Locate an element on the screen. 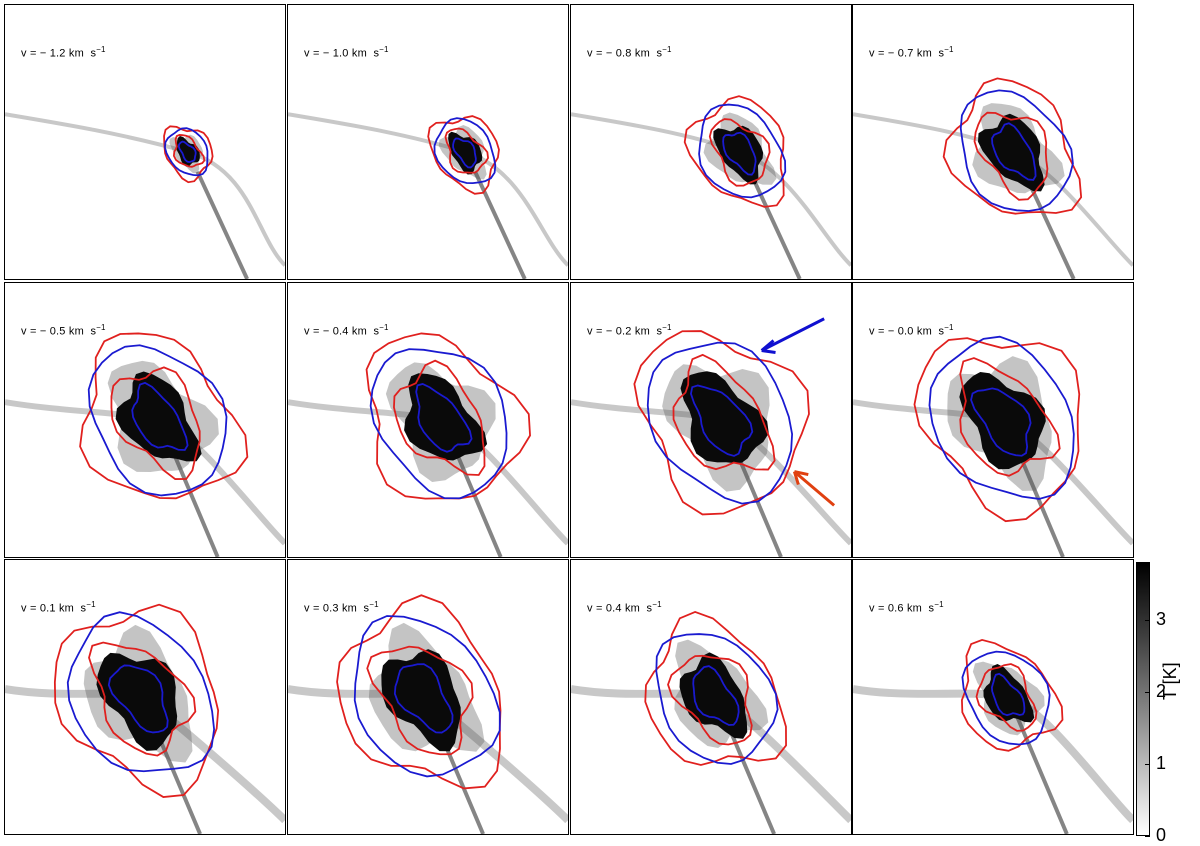 The width and height of the screenshot is (1200, 846). velocity-text: v = − 0.8 km s is located at coordinates (625, 53).